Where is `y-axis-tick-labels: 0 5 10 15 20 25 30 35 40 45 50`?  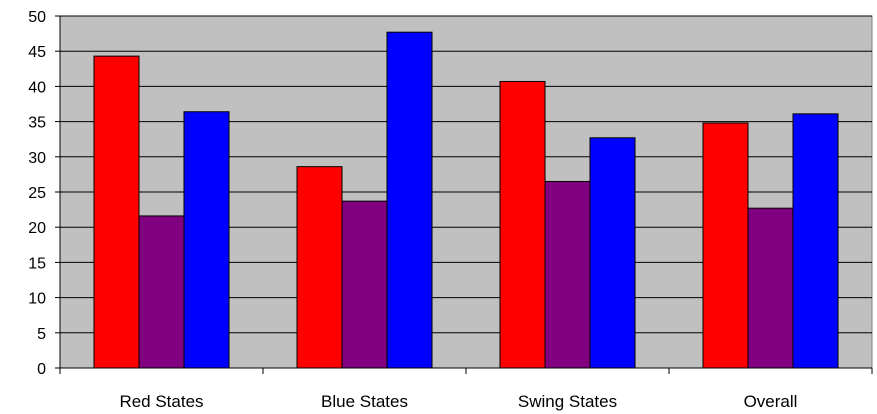 y-axis-tick-labels: 0 5 10 15 20 25 30 35 40 45 50 is located at coordinates (37, 193).